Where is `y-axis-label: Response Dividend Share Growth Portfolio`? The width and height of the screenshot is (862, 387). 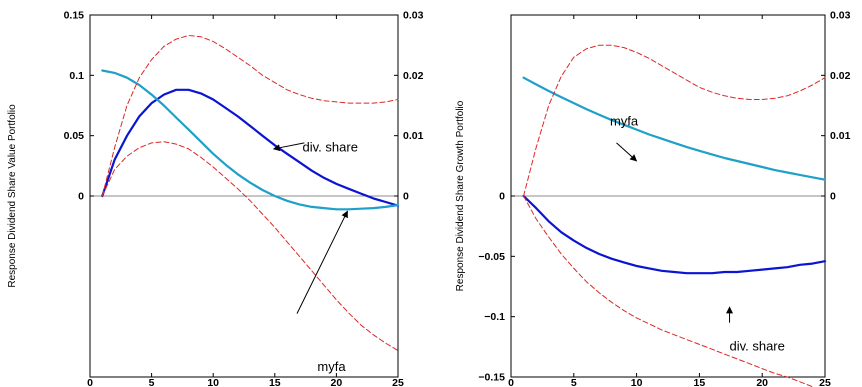 y-axis-label: Response Dividend Share Growth Portfolio is located at coordinates (460, 195).